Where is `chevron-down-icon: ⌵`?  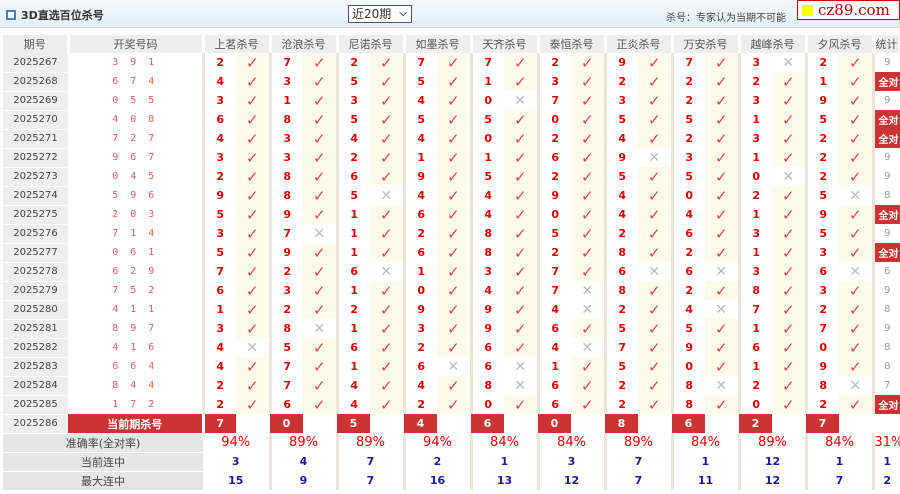 chevron-down-icon: ⌵ is located at coordinates (403, 13).